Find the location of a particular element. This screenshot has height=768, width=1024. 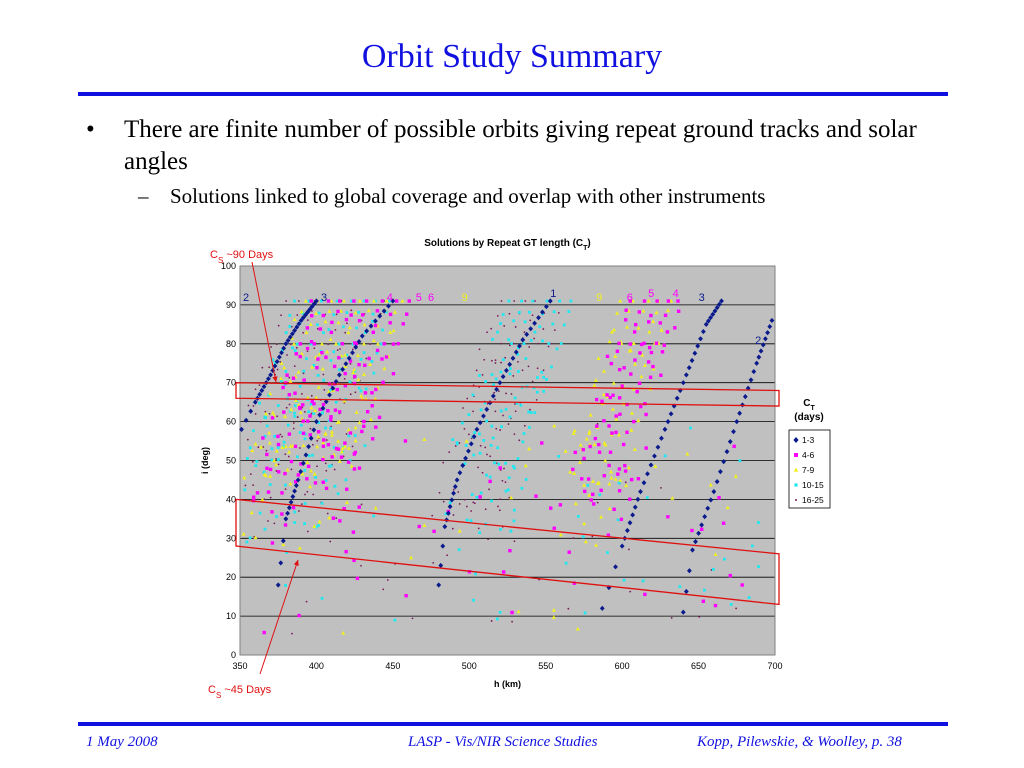

y-tick-label: 50 is located at coordinates (231, 461).